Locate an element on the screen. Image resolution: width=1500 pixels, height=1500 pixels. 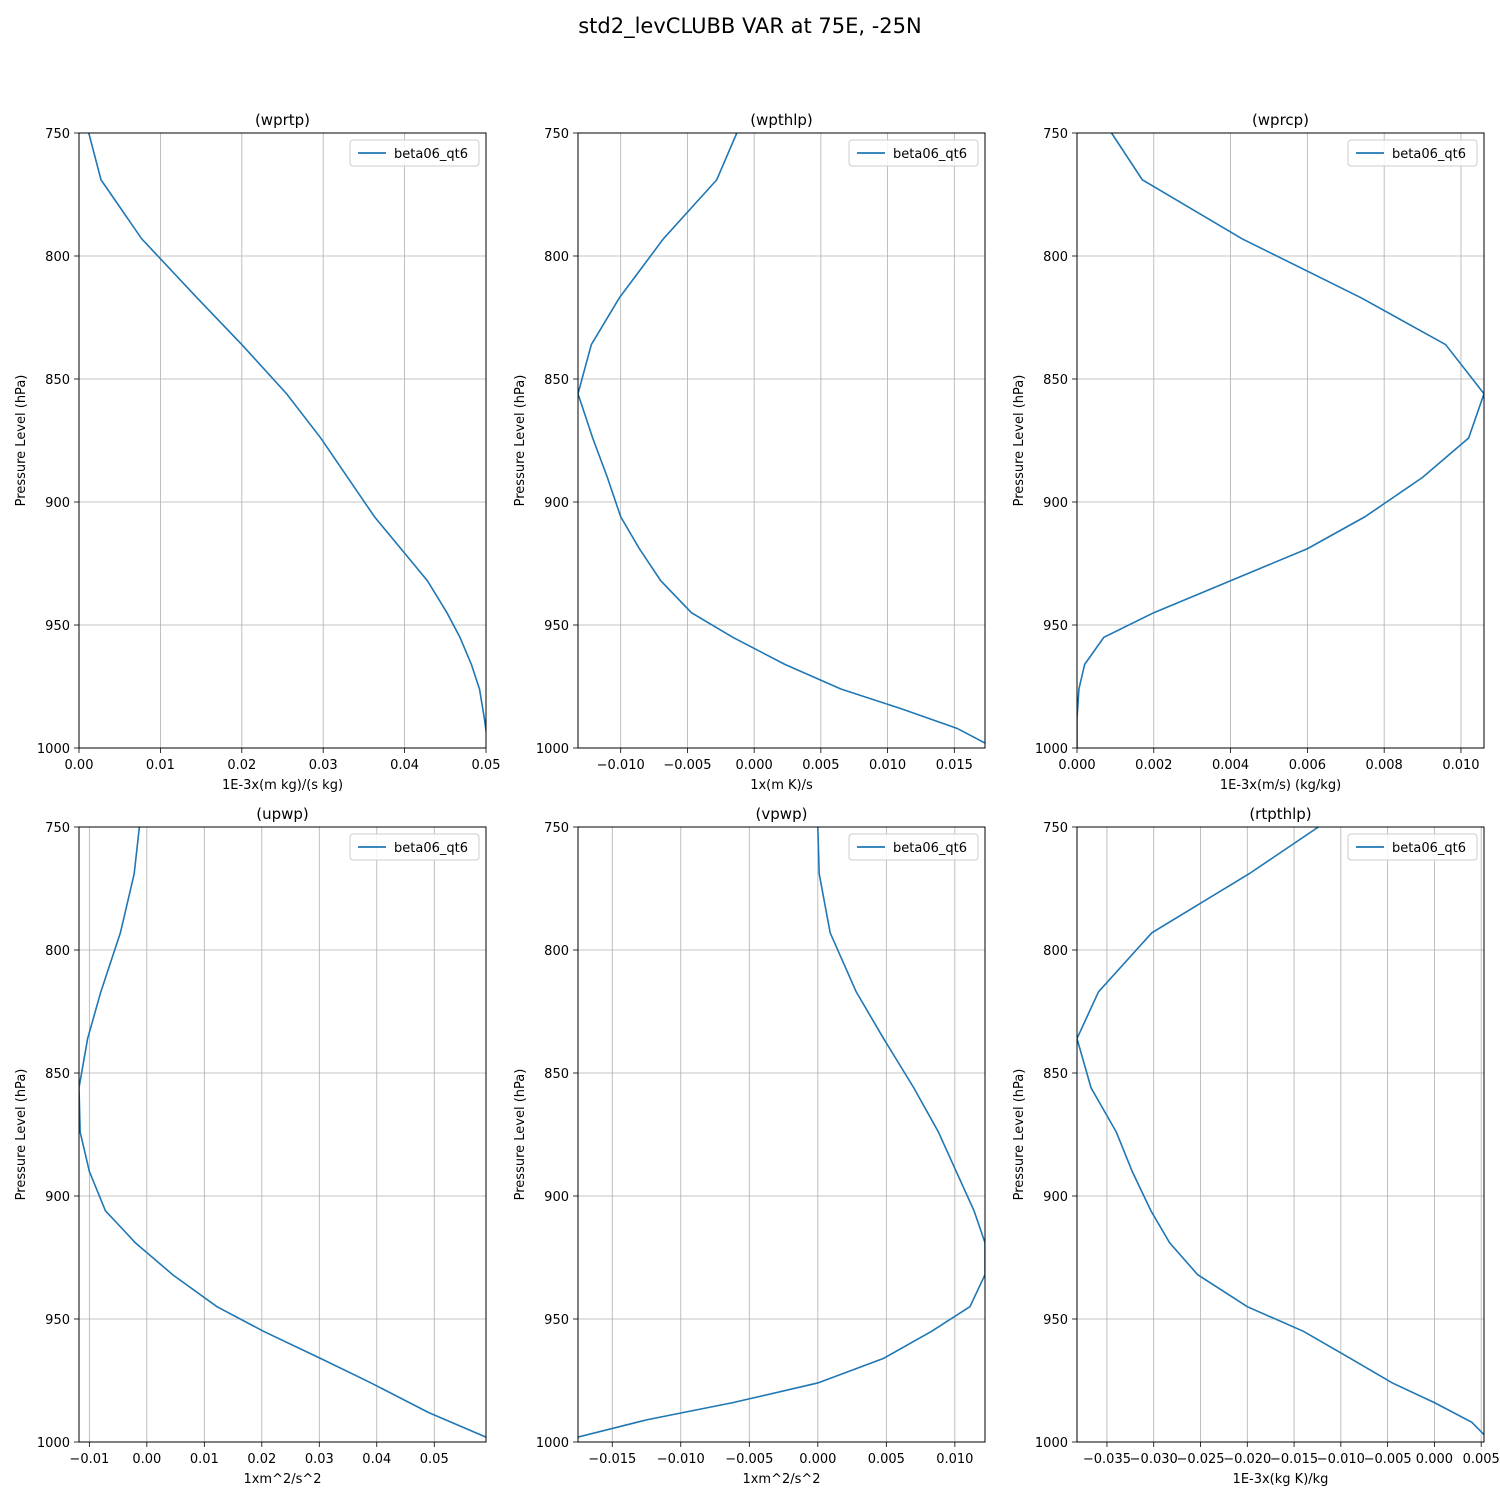
x-tick-label: 0.005 is located at coordinates (886, 1459).